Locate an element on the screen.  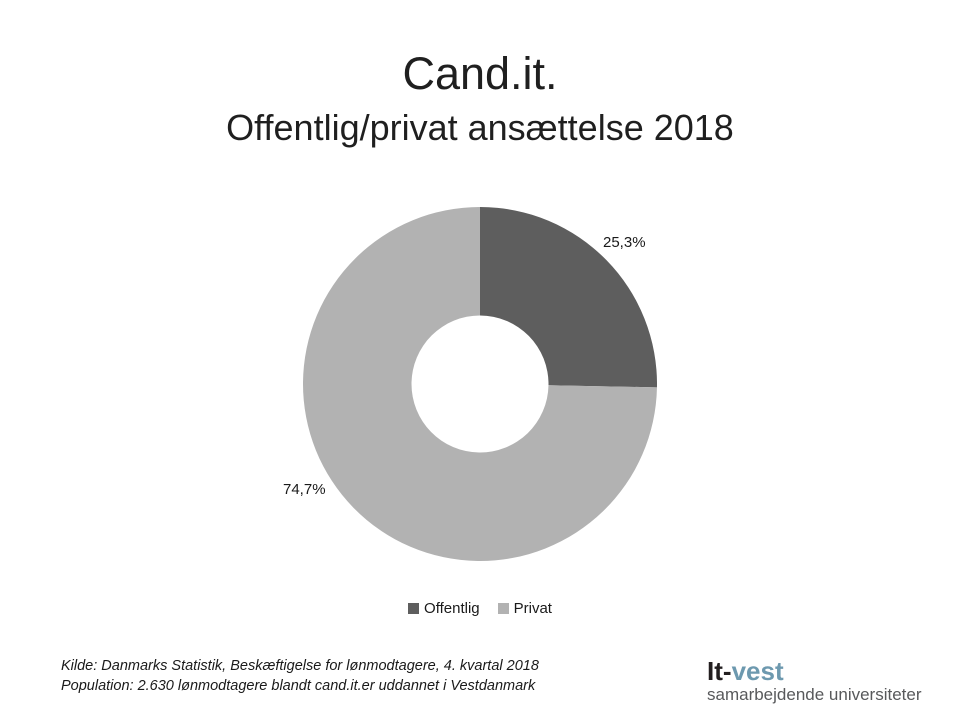
legend-item-privat: Privat is located at coordinates (524, 608).